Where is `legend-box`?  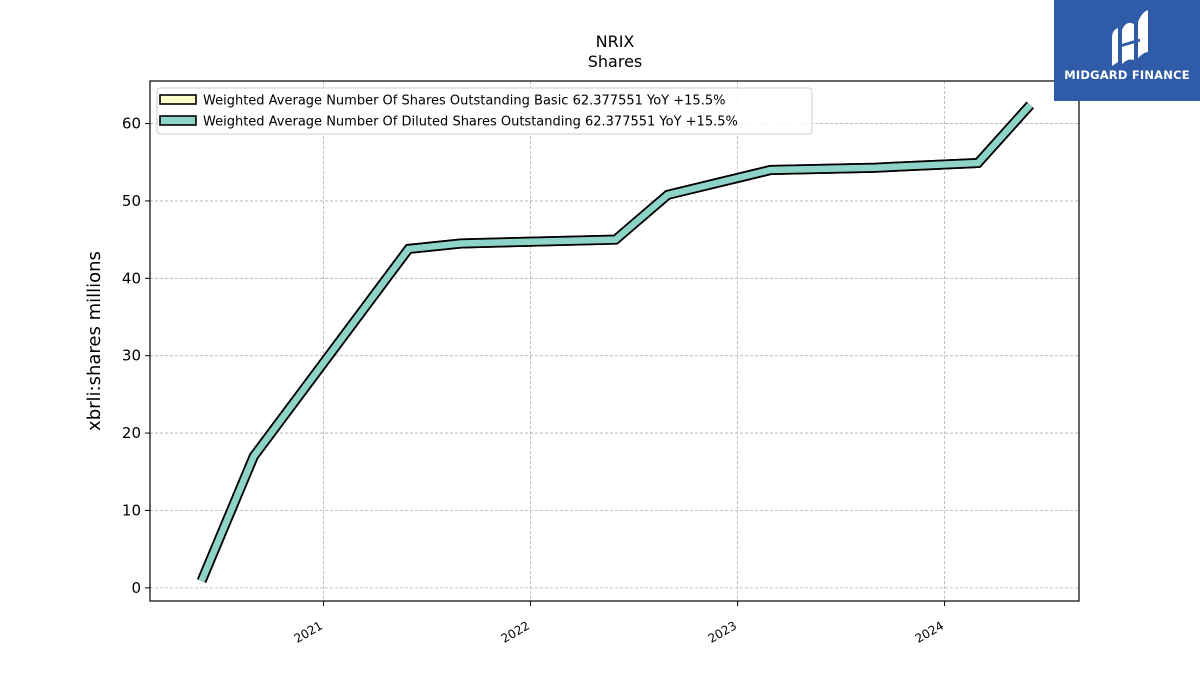
legend-box is located at coordinates (484, 111).